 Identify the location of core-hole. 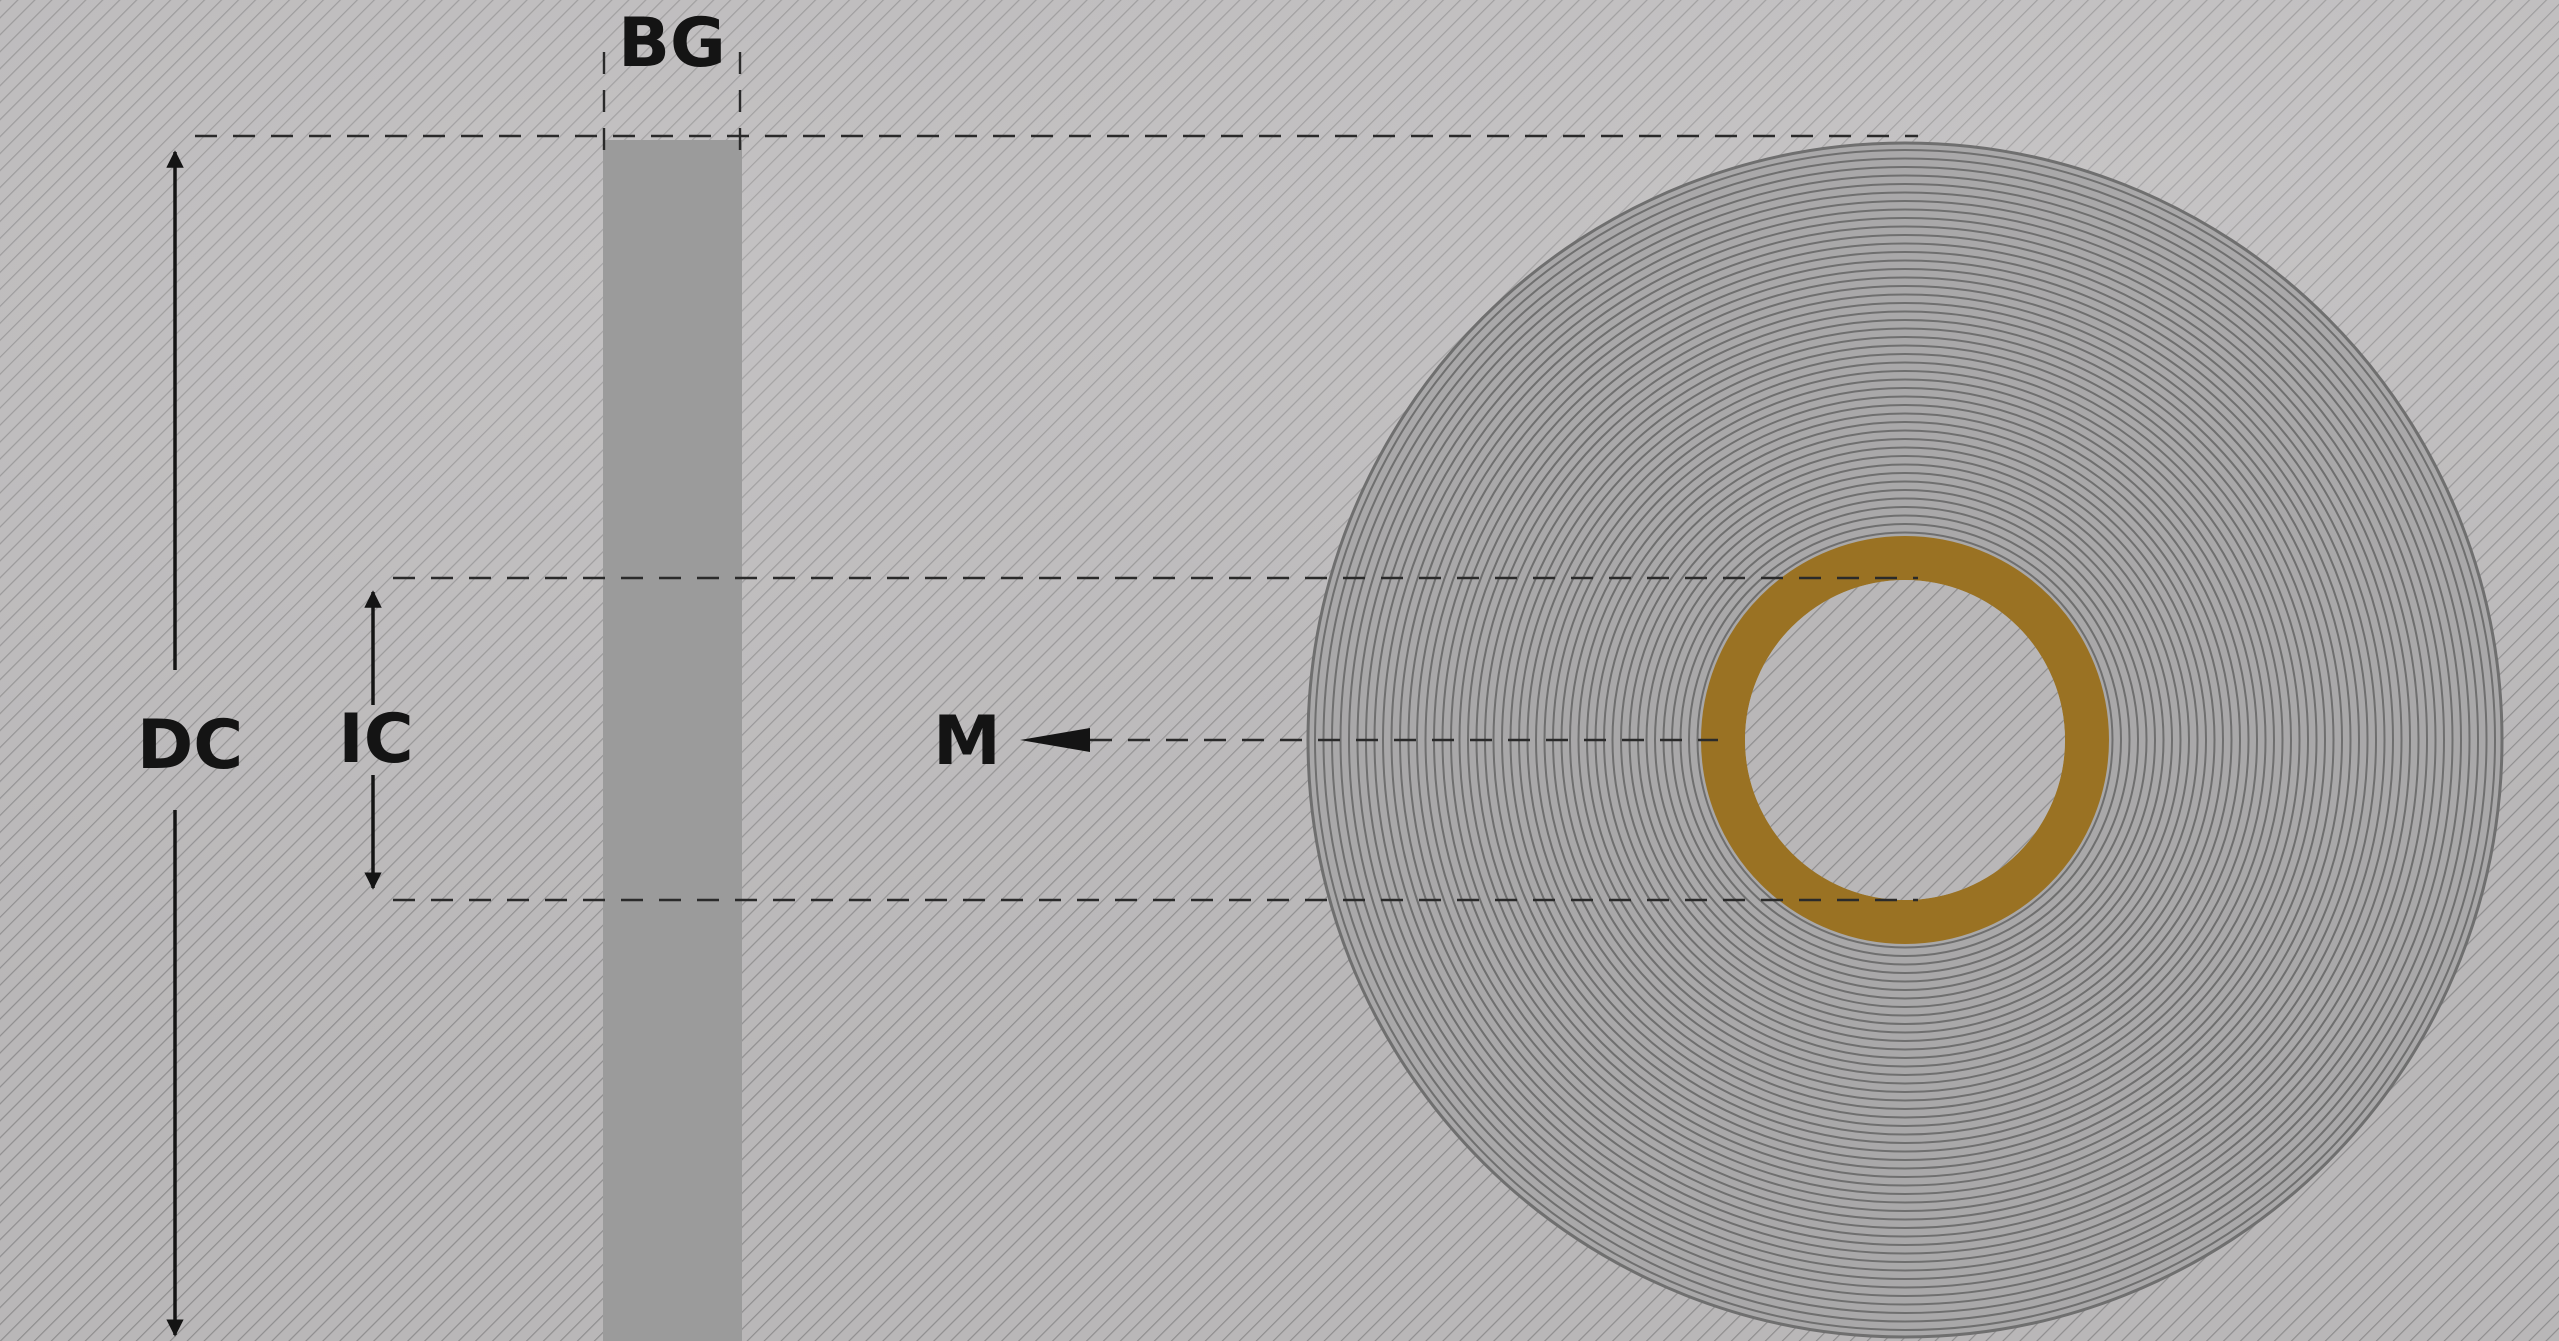
(1905, 740).